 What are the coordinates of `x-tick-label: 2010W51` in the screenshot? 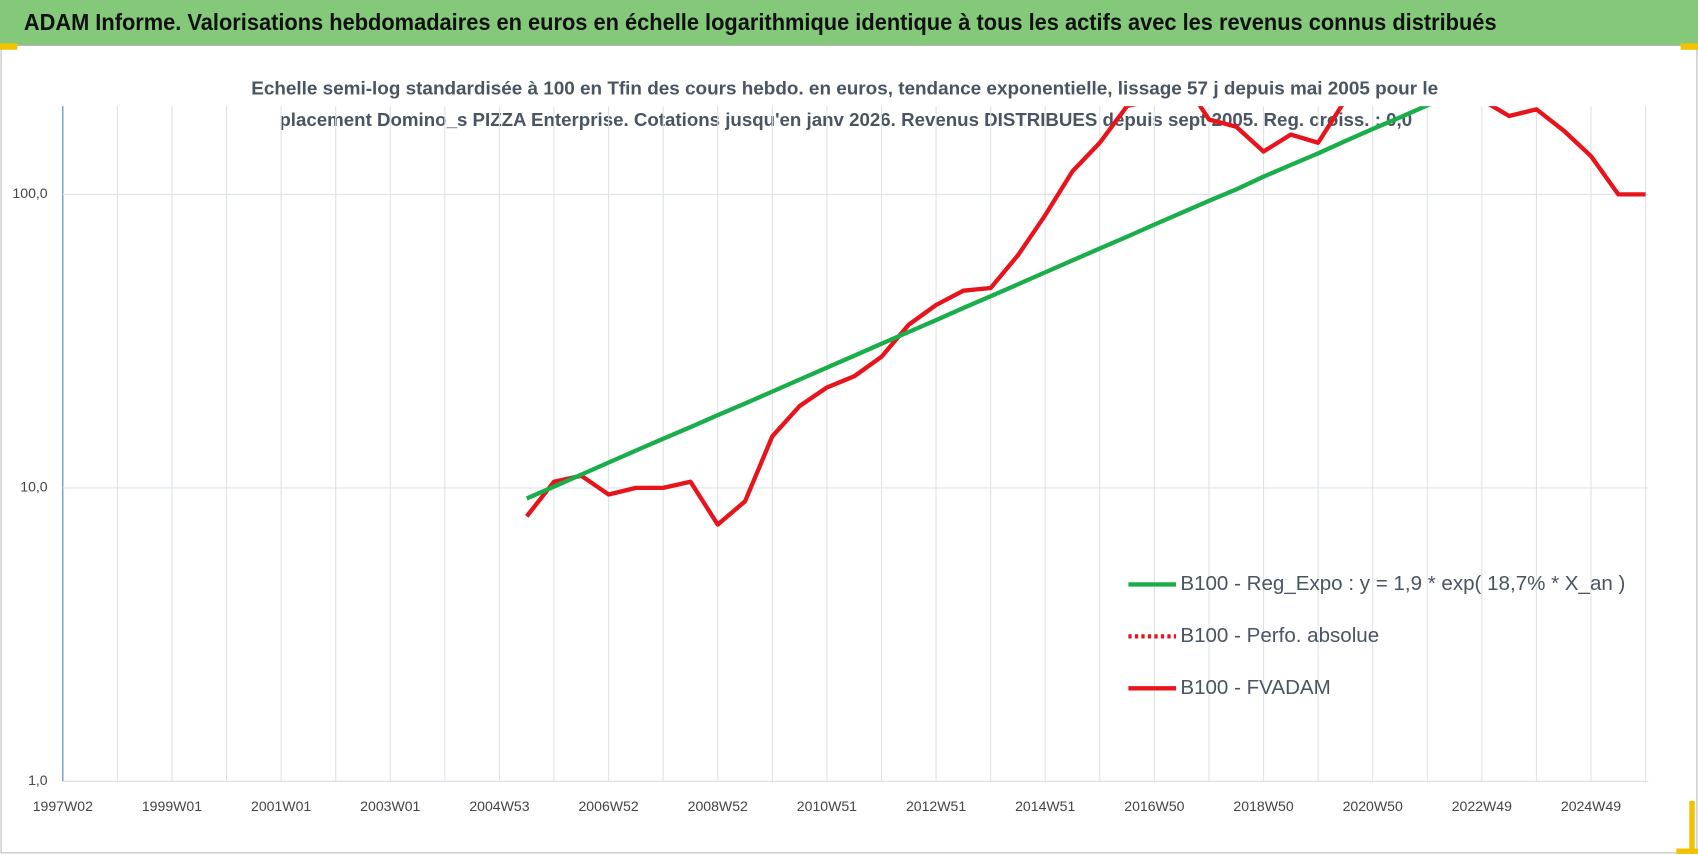 It's located at (827, 806).